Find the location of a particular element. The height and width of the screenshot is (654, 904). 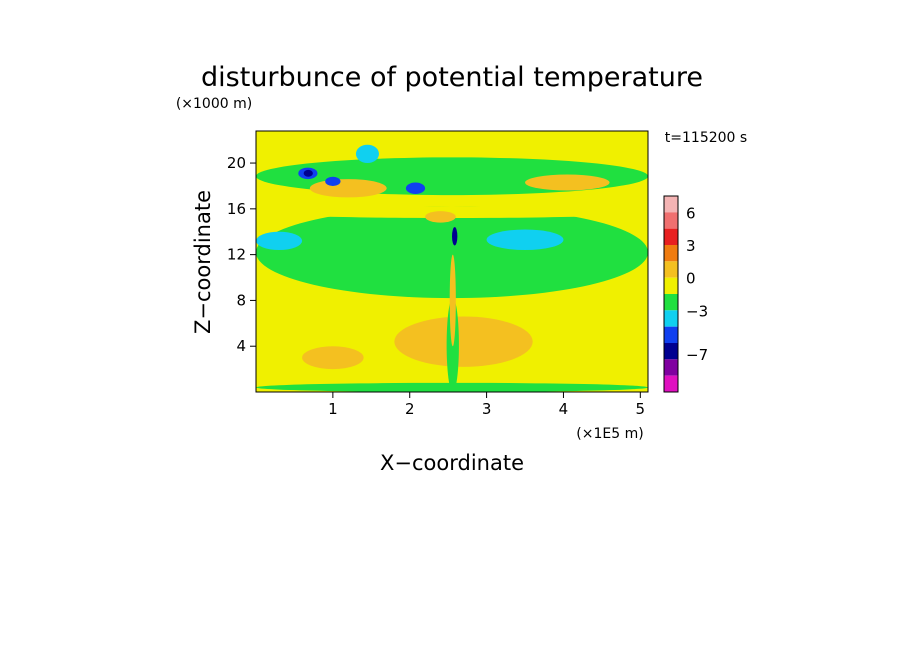

x-tick-label: 5 is located at coordinates (641, 409).